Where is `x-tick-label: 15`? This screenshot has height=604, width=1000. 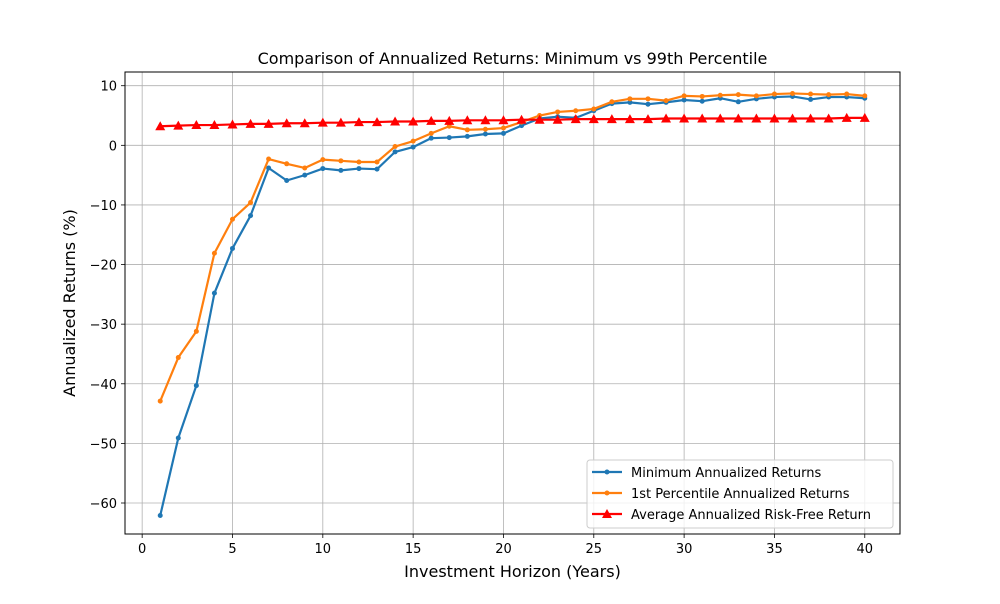
x-tick-label: 15 is located at coordinates (413, 549).